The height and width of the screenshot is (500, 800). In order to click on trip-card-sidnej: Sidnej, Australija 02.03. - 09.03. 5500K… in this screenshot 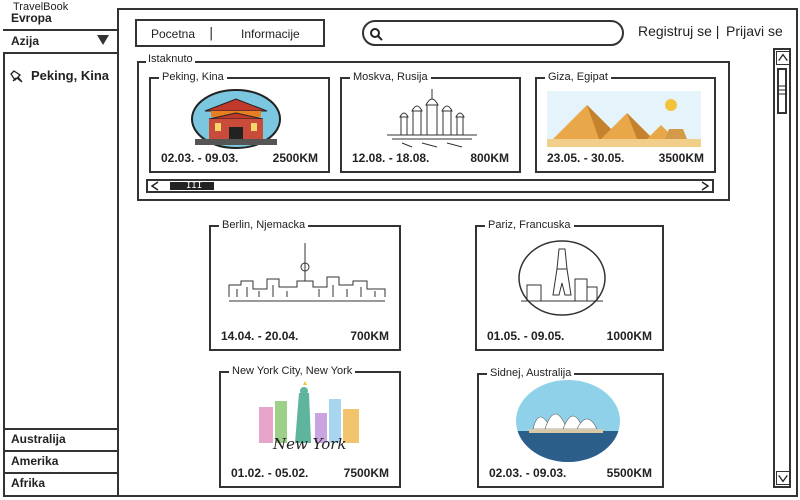, I will do `click(570, 427)`.